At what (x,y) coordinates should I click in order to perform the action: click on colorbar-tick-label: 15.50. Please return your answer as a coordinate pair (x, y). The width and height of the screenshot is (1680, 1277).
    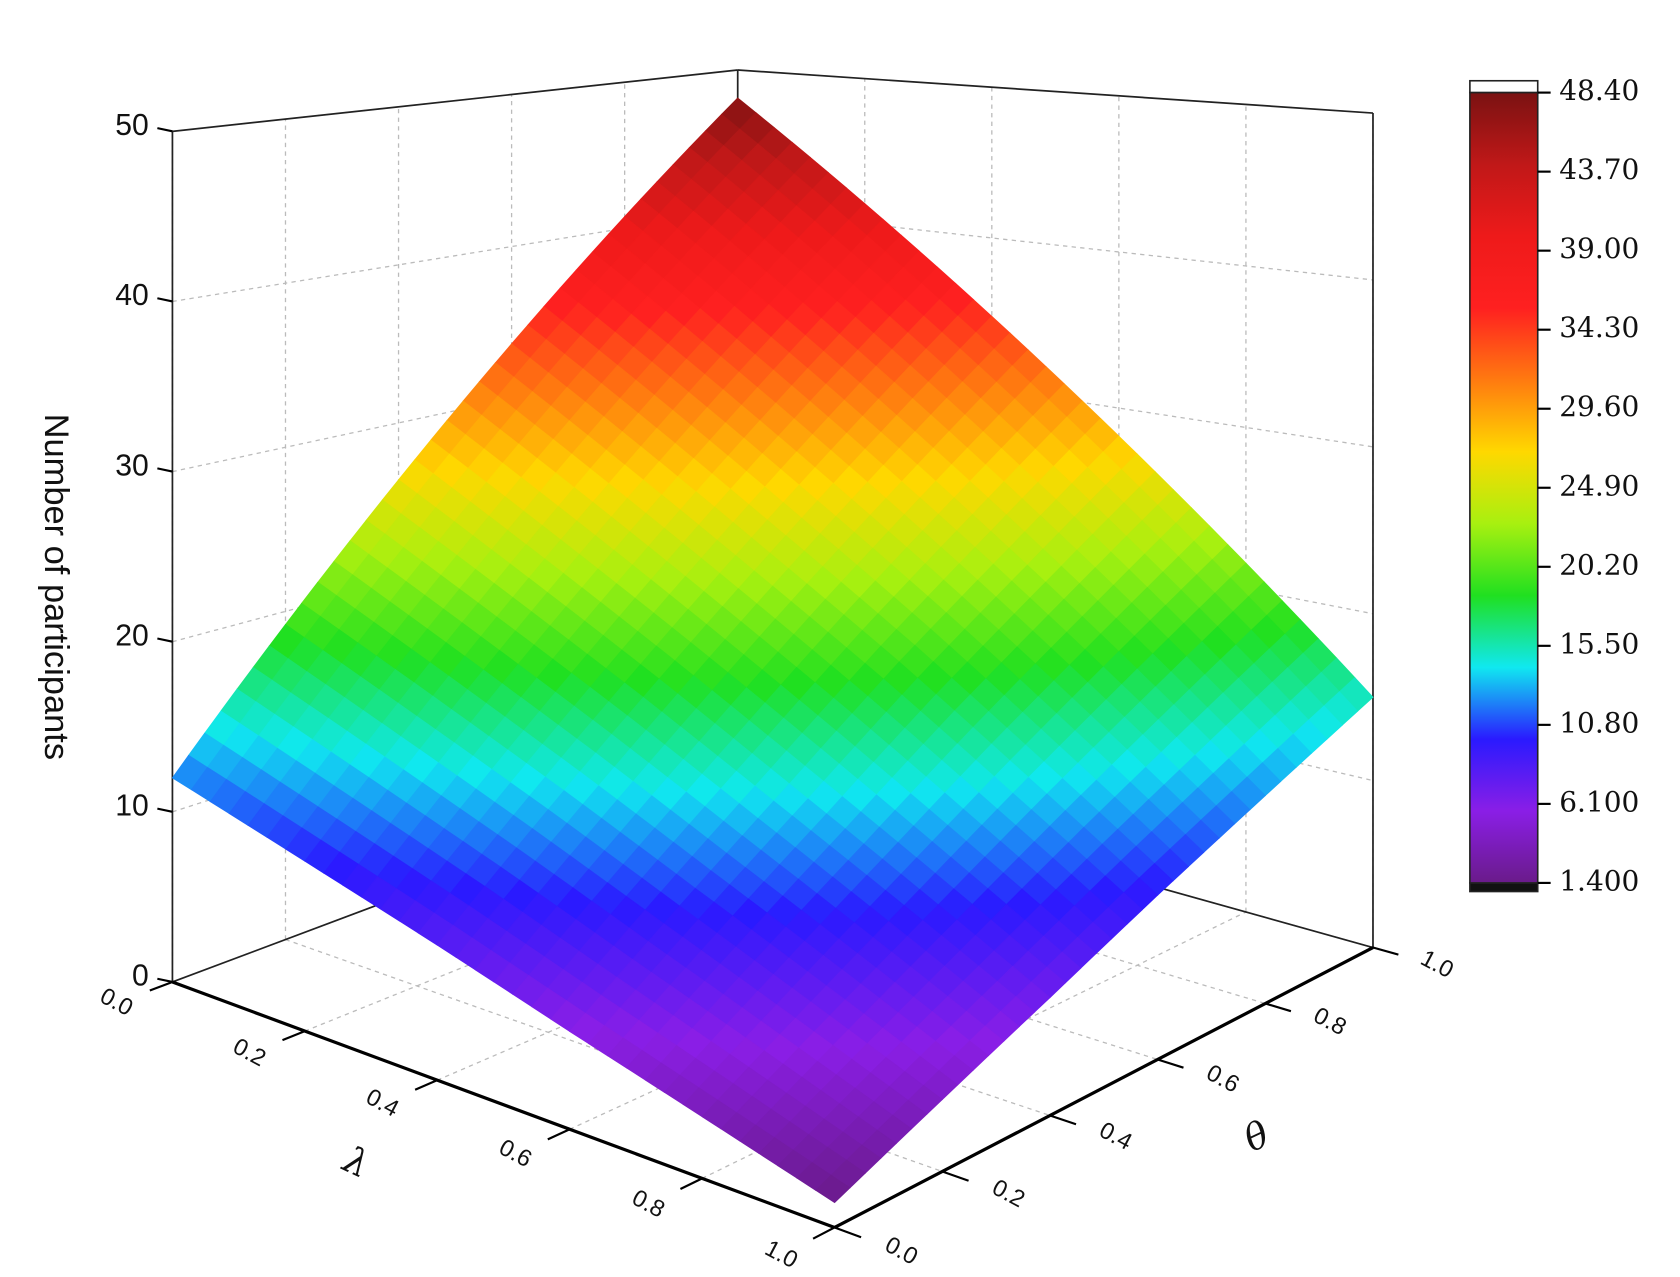
    Looking at the image, I should click on (1599, 643).